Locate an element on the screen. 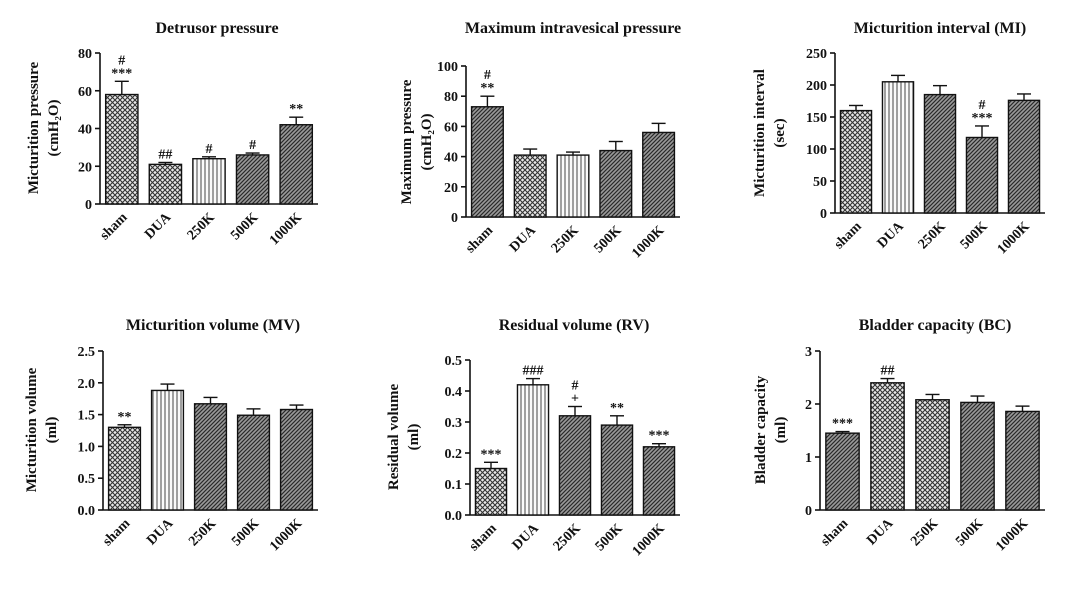 The image size is (1080, 610). y-tick-label: 1.5 is located at coordinates (87, 416).